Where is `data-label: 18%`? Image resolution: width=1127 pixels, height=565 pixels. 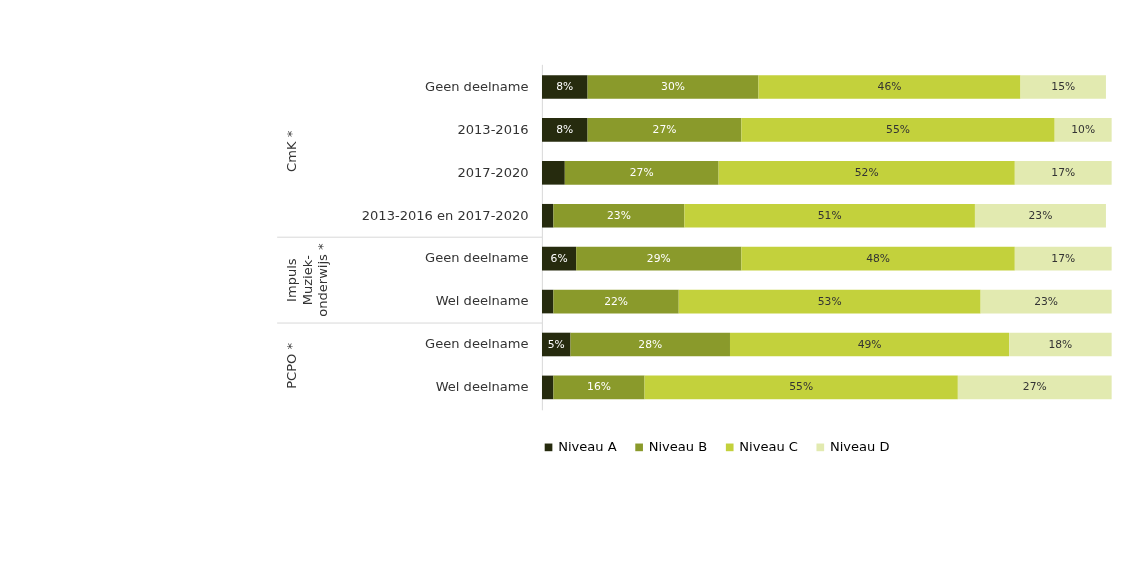
data-label: 18% is located at coordinates (1060, 344).